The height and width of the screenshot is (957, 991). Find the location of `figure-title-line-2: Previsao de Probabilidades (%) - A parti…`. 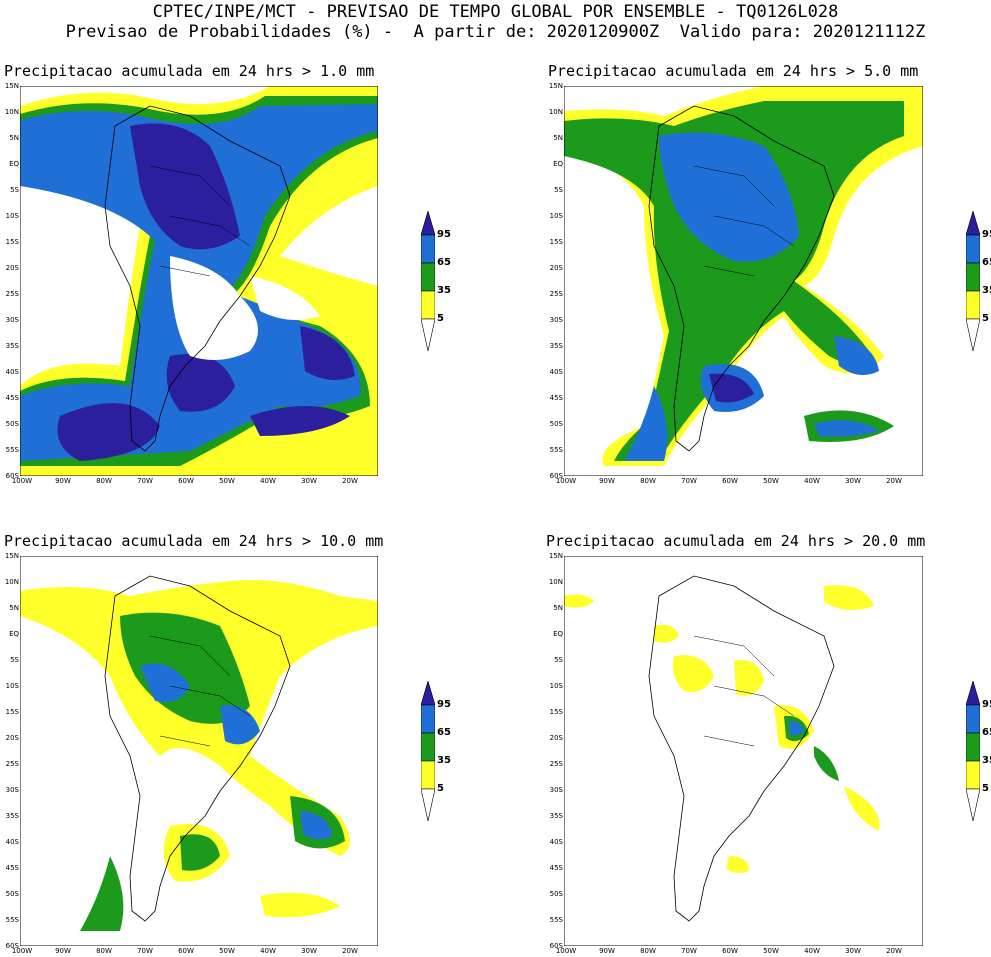

figure-title-line-2: Previsao de Probabilidades (%) - A parti… is located at coordinates (495, 32).